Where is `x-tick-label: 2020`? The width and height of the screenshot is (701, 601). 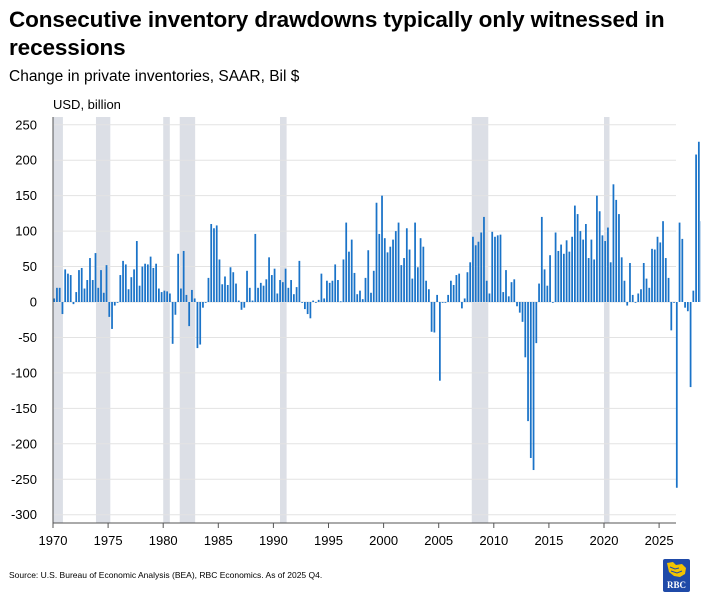 x-tick-label: 2020 is located at coordinates (604, 540).